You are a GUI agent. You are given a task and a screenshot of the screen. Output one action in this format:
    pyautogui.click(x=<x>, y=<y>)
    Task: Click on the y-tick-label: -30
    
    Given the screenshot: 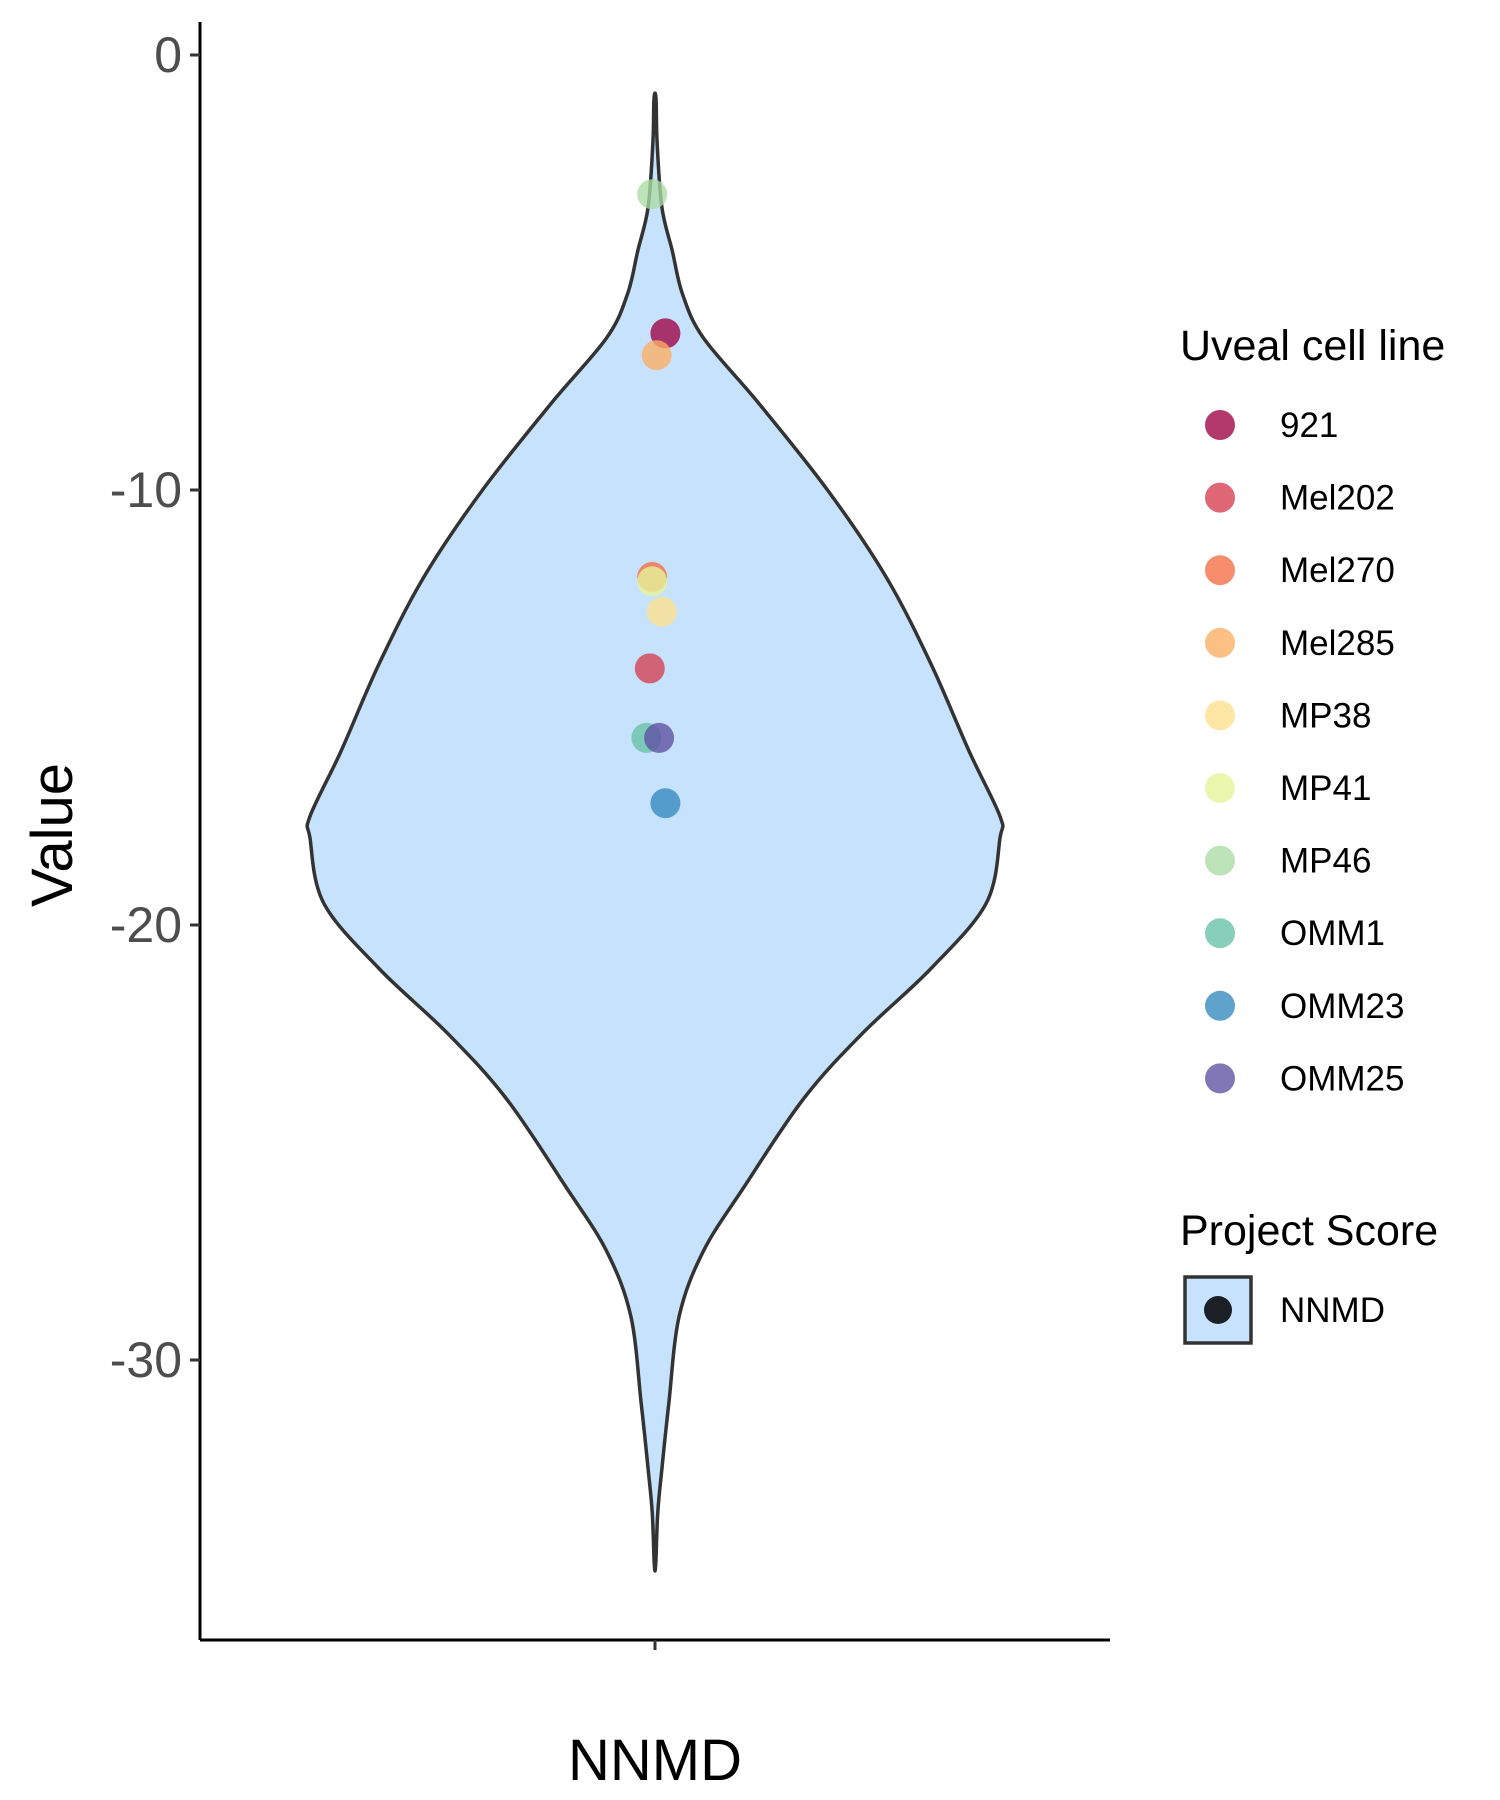 What is the action you would take?
    pyautogui.click(x=146, y=1360)
    